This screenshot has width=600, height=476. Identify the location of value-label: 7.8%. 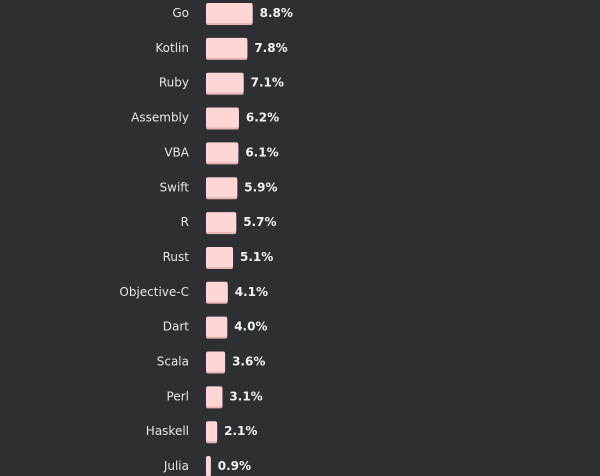
(270, 48).